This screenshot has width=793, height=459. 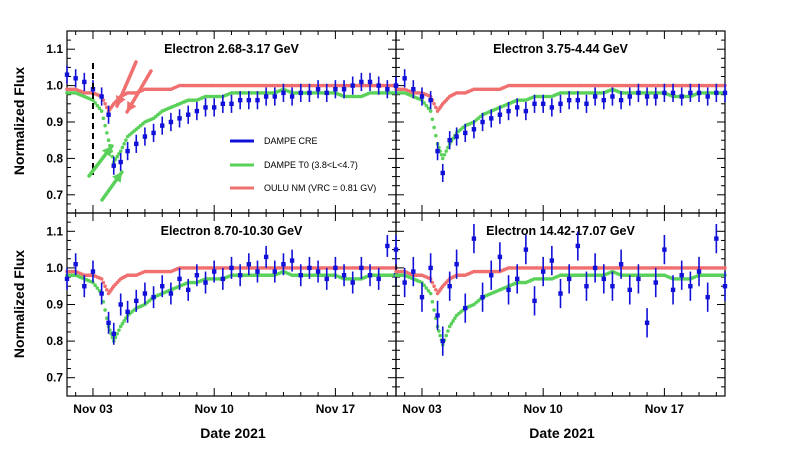 What do you see at coordinates (232, 231) in the screenshot?
I see `panel-title: Electron 8.70-10.30 GeV` at bounding box center [232, 231].